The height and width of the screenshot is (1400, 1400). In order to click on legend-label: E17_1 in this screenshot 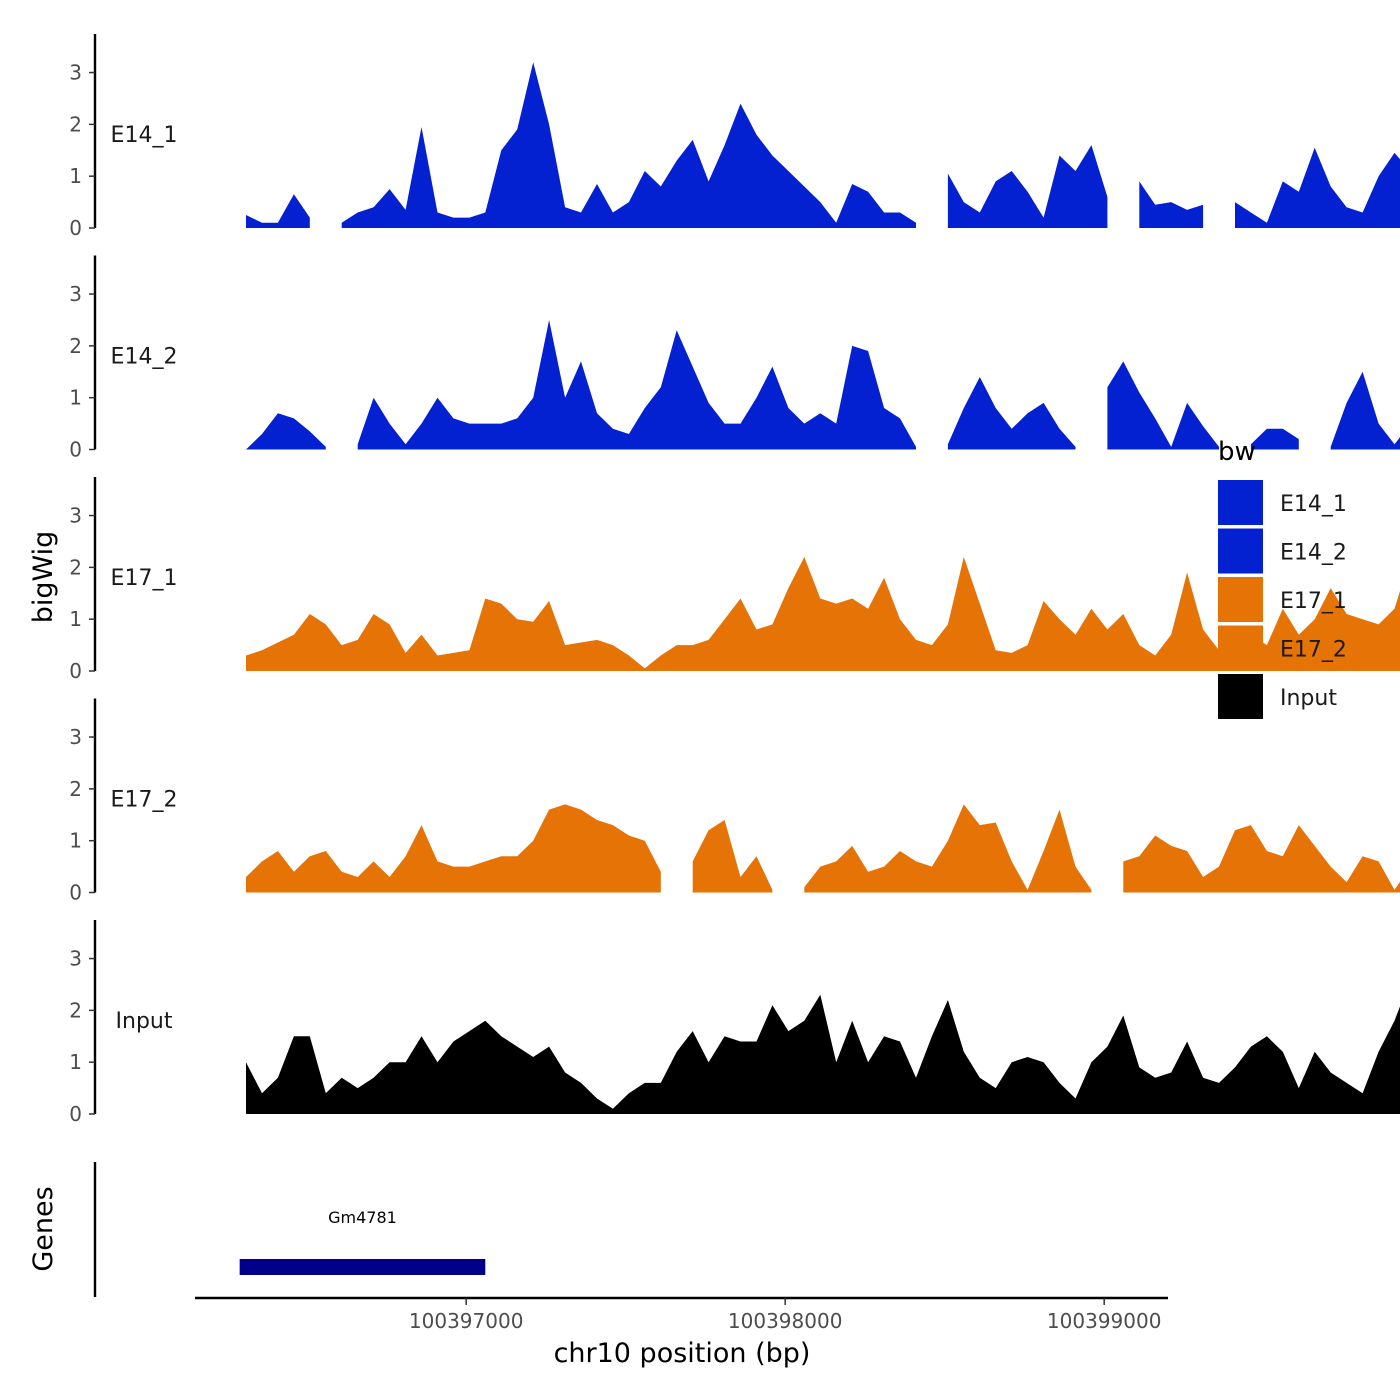, I will do `click(1313, 601)`.